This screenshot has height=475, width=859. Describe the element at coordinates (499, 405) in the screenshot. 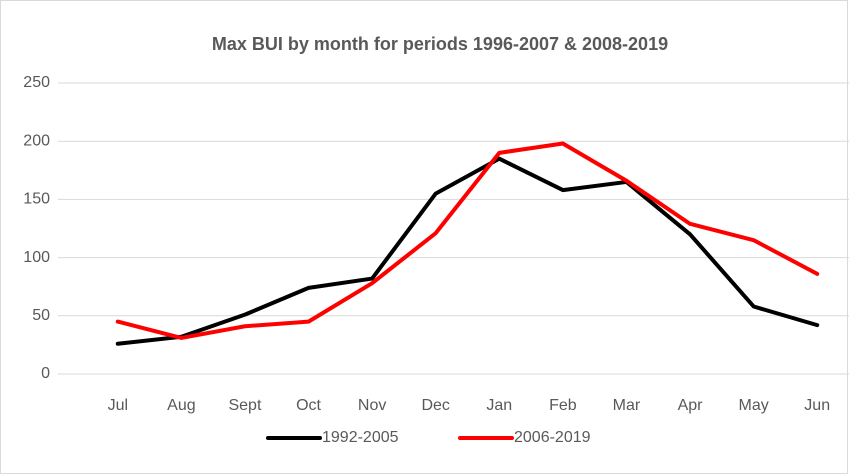

I see `x-tick-label: Jan` at that location.